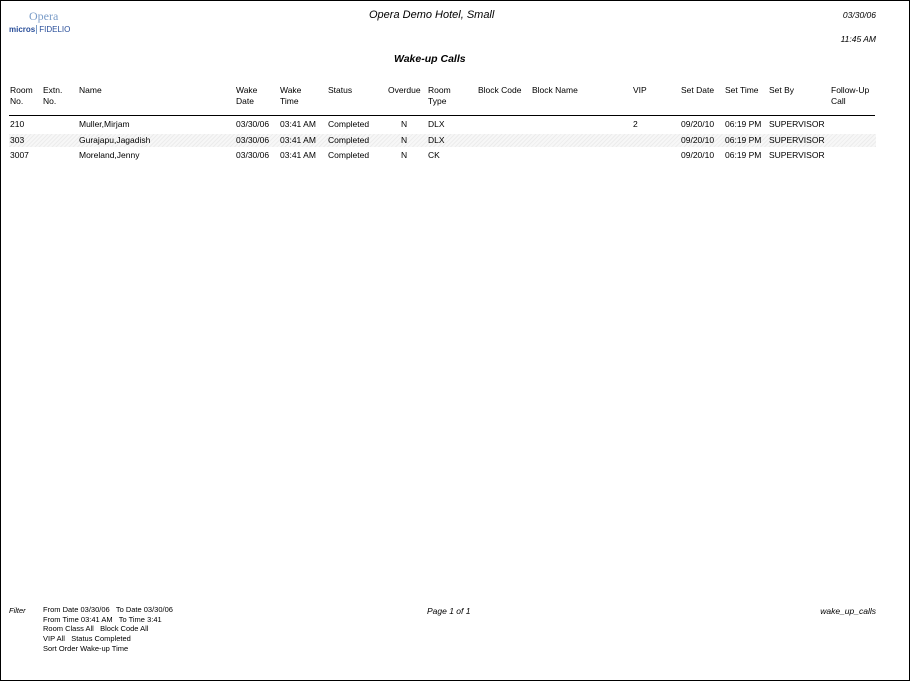  Describe the element at coordinates (635, 124) in the screenshot. I see `cell-vip: 2` at that location.